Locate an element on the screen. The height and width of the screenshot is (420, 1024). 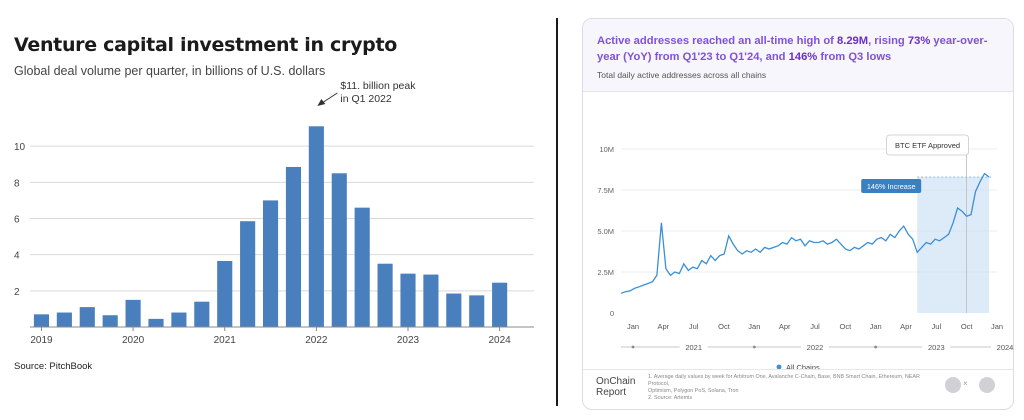
y-tick-label: 4 is located at coordinates (17, 256).